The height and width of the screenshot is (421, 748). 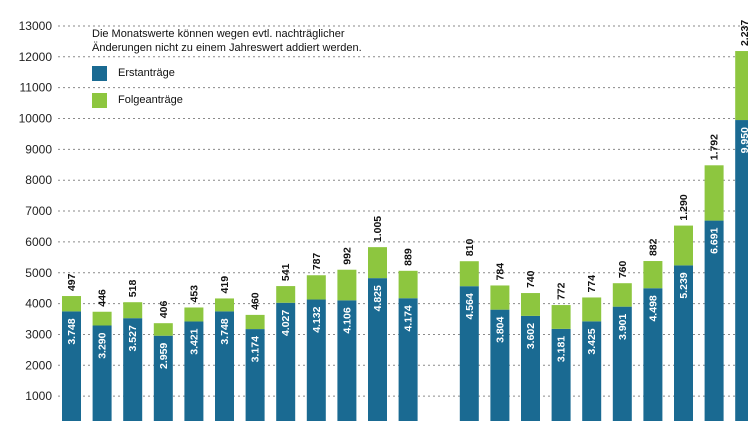 What do you see at coordinates (378, 229) in the screenshot?
I see `data-label-folgeantraege-10: 1.005` at bounding box center [378, 229].